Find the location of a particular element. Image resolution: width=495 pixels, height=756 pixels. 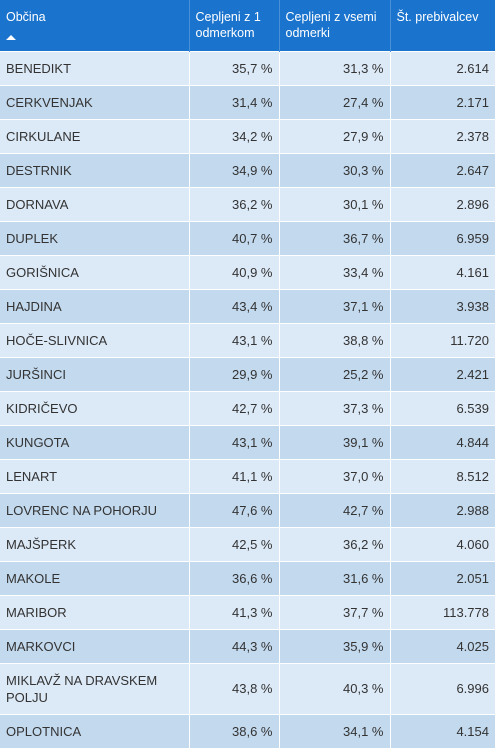

column-header-one-dose-label: Cepljeni z 1 odmerkom is located at coordinates (228, 25).